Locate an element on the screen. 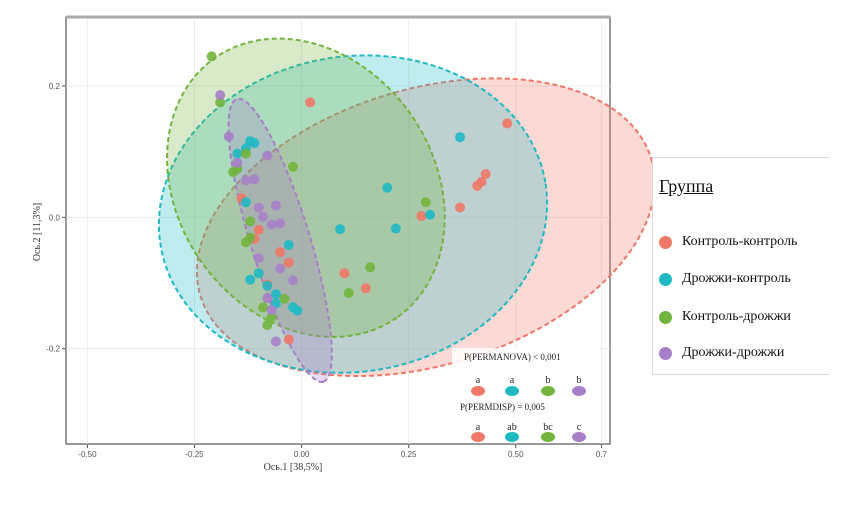  x-tick-label: 0.25 is located at coordinates (409, 454).